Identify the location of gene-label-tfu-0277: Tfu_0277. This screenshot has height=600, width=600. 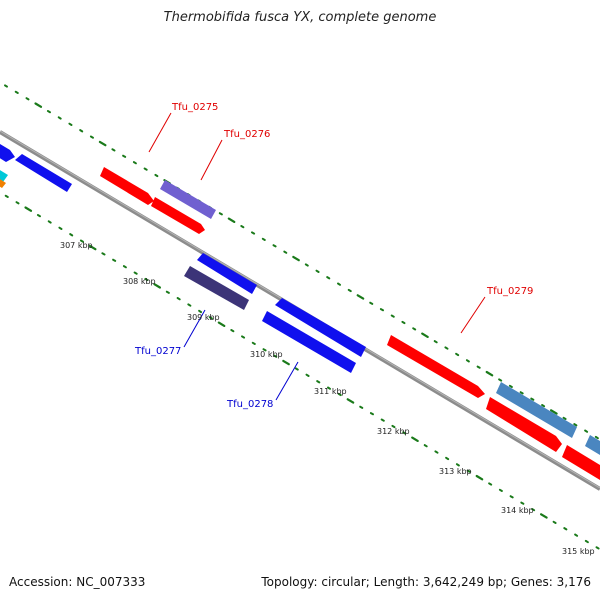
(157, 351).